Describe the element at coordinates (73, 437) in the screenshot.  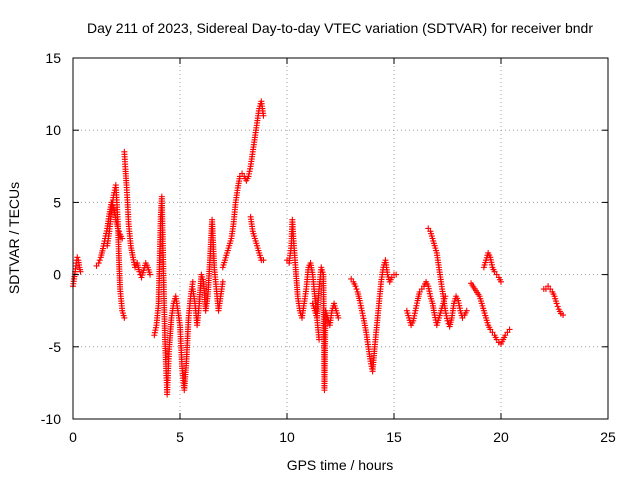
I see `x-tick-label: 0` at that location.